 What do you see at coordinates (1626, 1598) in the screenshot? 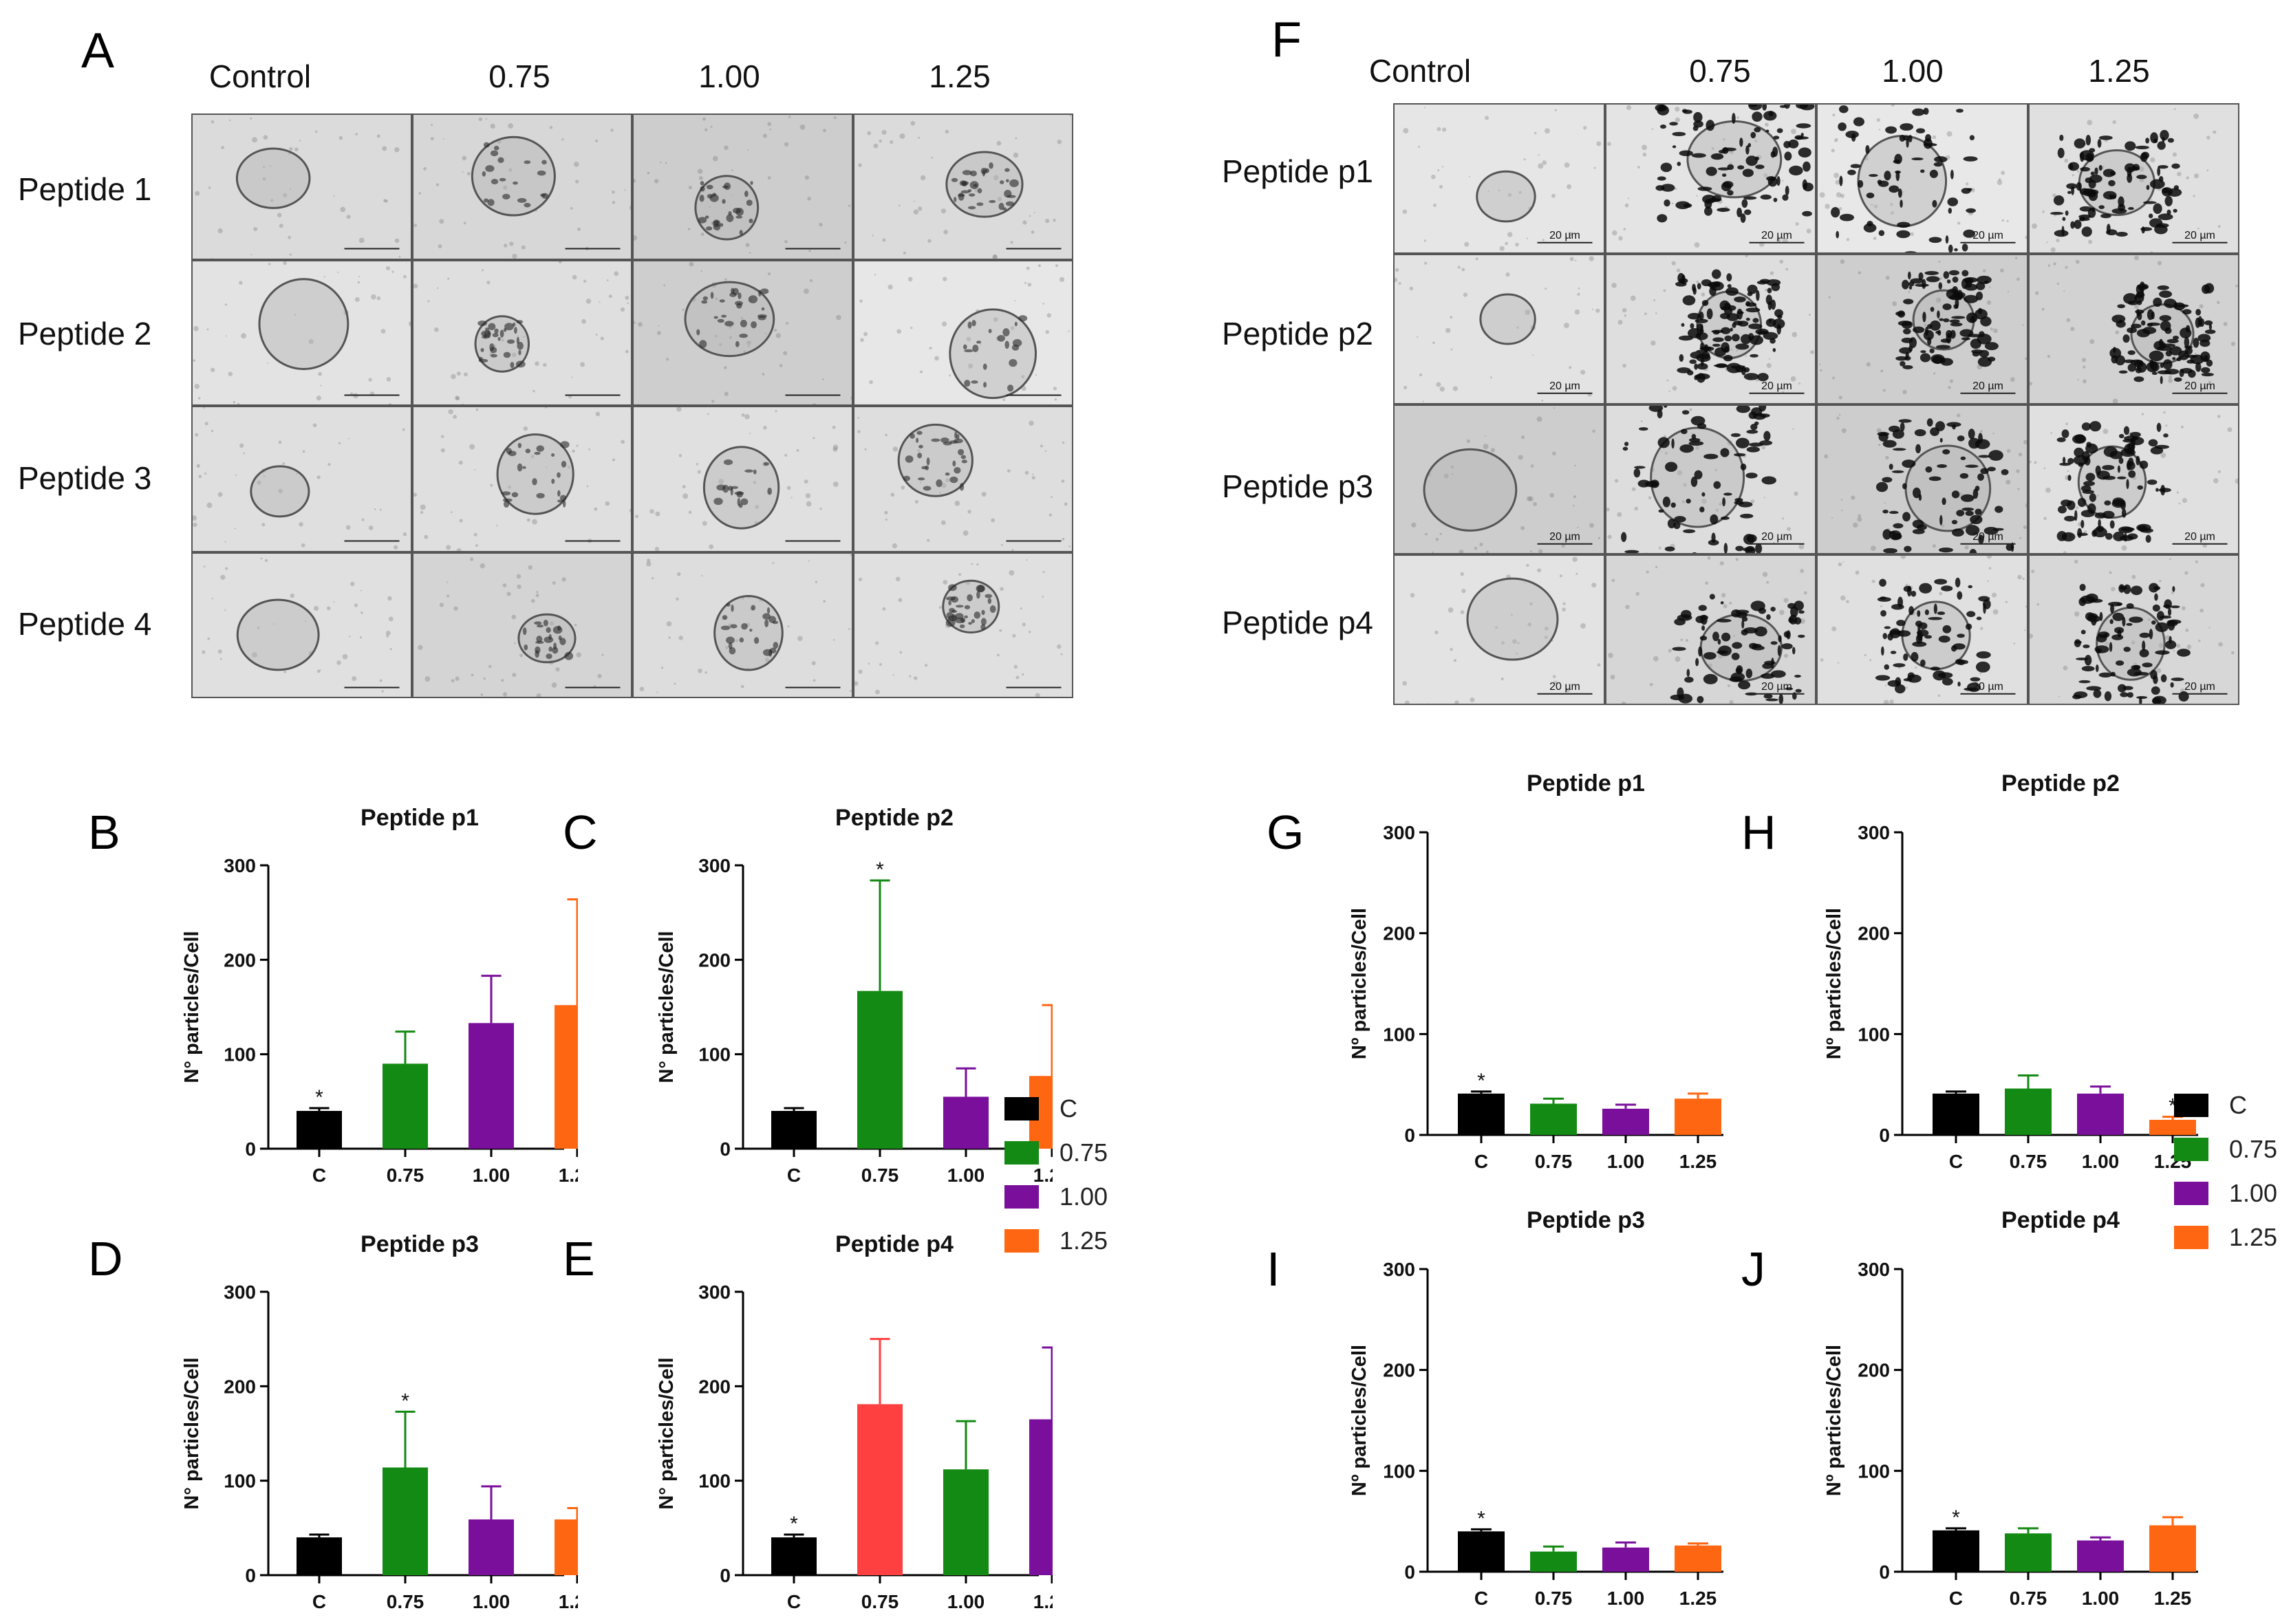
I see `x-tick-label: 1.00` at bounding box center [1626, 1598].